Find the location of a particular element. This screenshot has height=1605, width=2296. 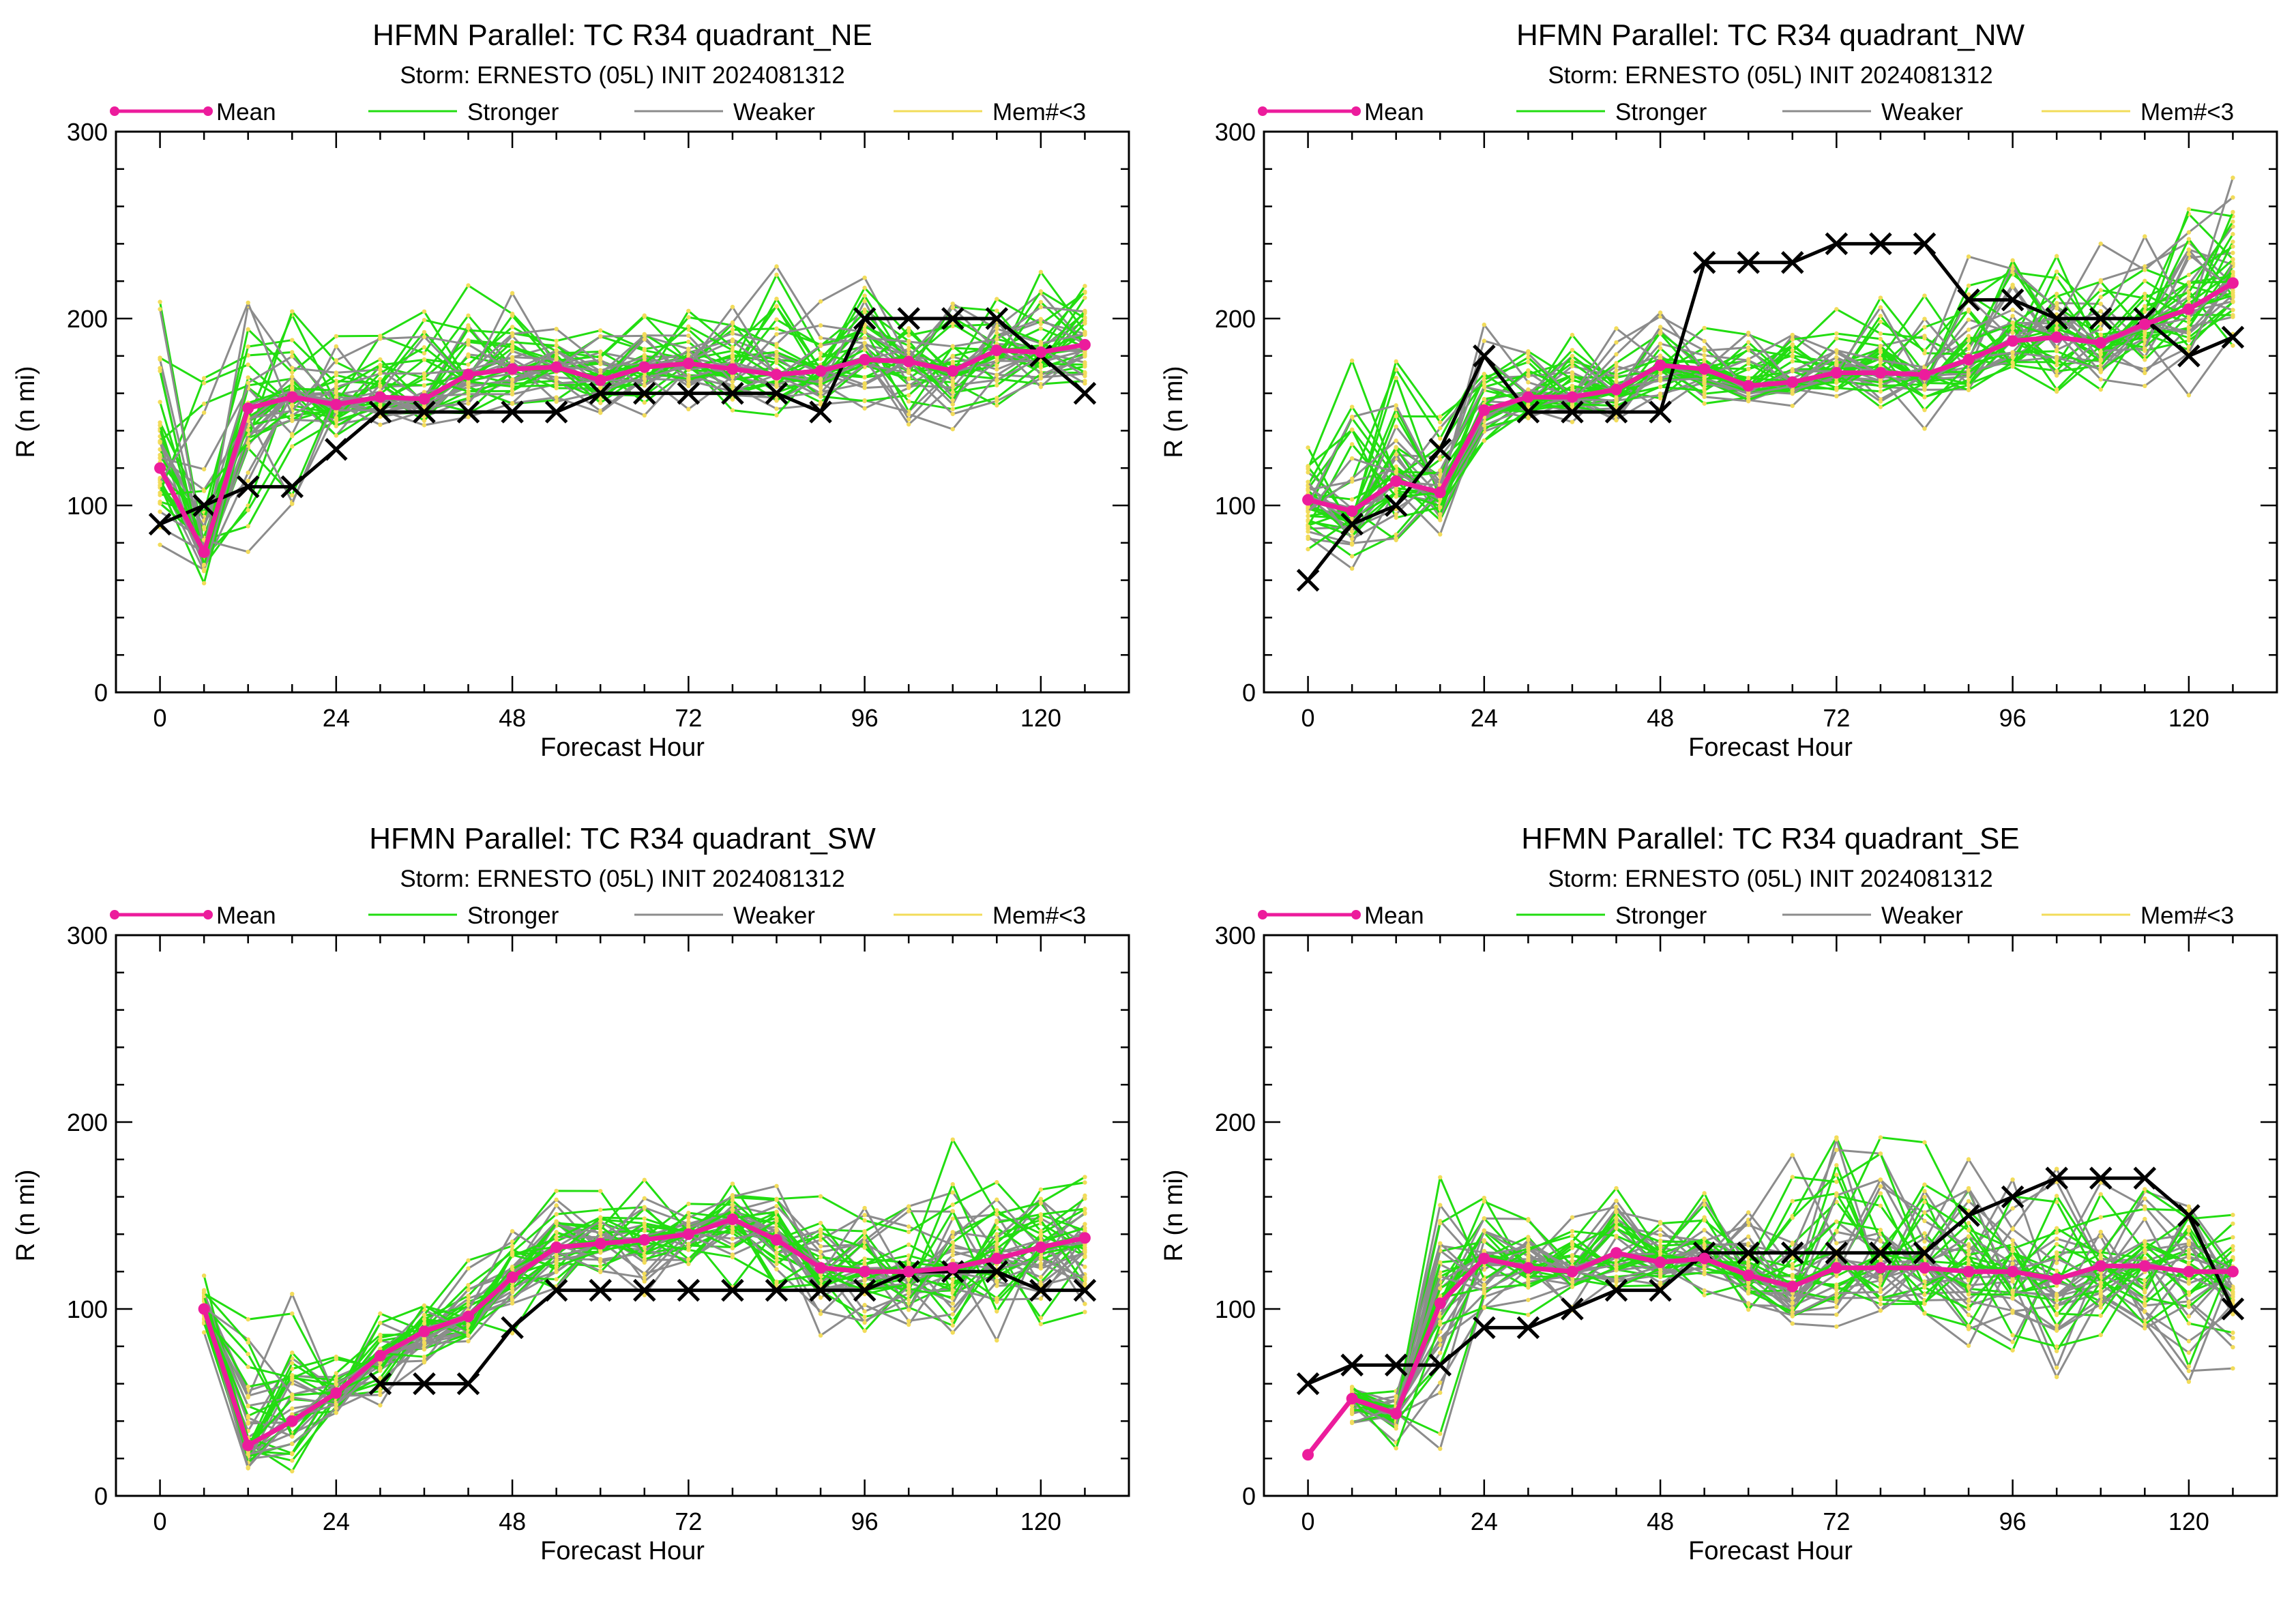

legend-mean-marker is located at coordinates (1356, 111).